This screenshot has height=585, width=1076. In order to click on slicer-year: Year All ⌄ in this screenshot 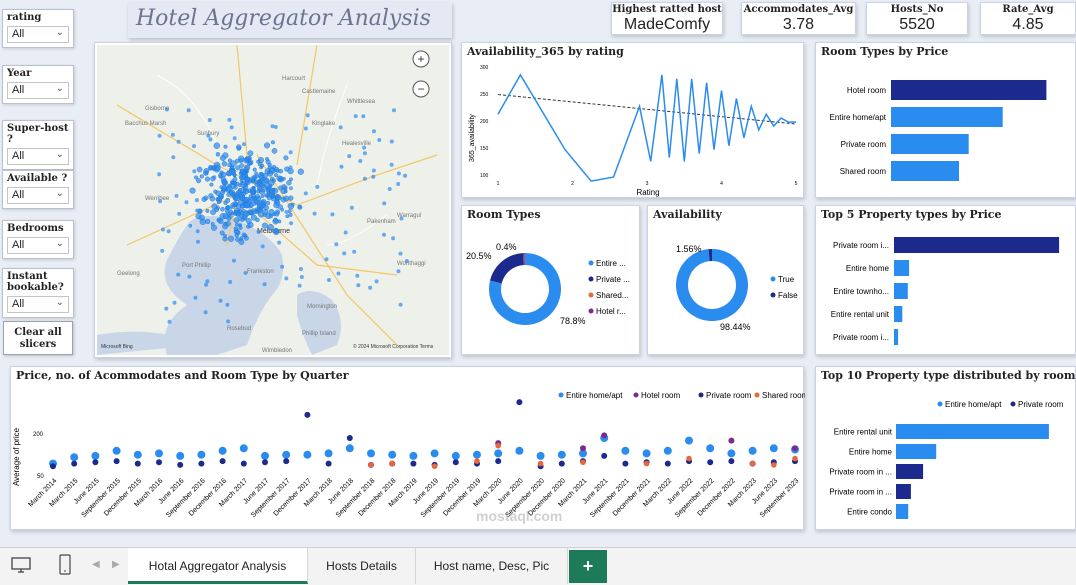, I will do `click(38, 84)`.